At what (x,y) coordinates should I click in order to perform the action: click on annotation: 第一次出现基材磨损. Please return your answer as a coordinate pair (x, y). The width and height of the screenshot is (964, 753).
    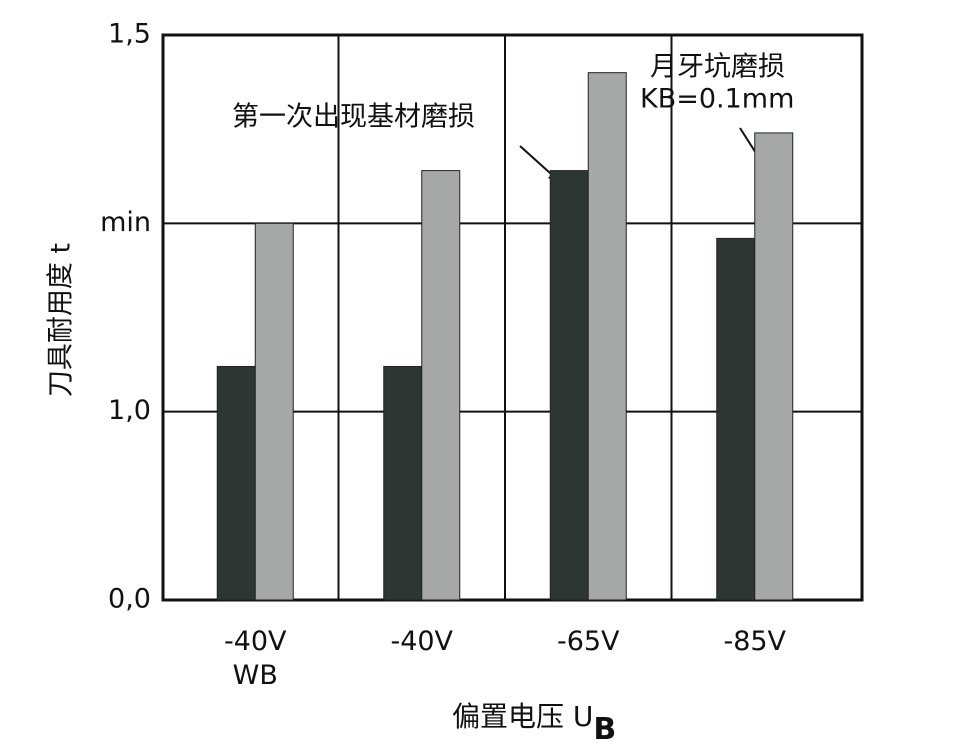
    Looking at the image, I should click on (353, 117).